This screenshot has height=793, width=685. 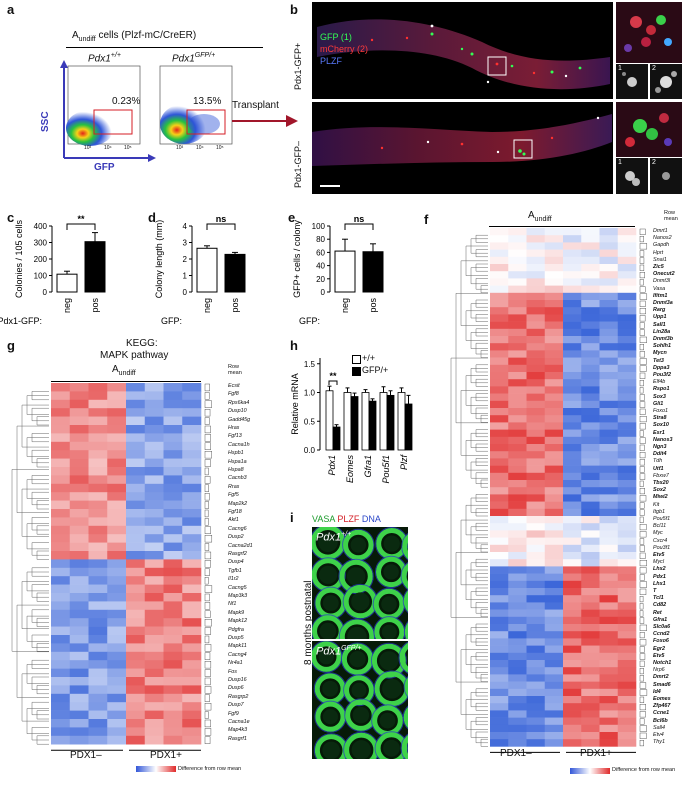 I want to click on sig-bracket, so click(x=333, y=382).